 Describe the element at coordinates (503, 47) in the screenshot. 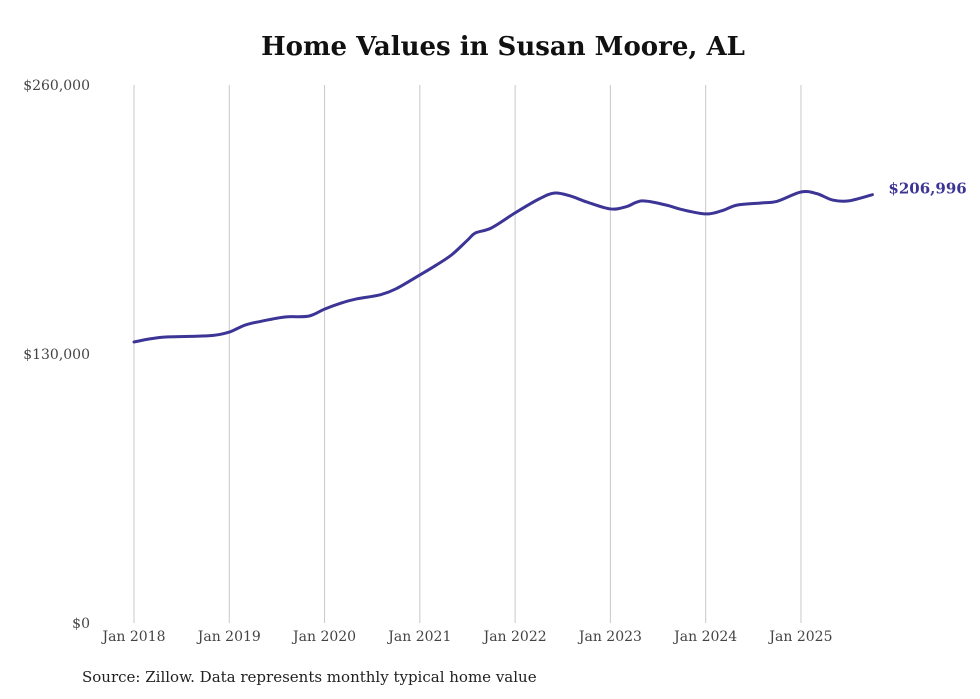

I see `chart-title: Home Values in Susan Moore, AL` at that location.